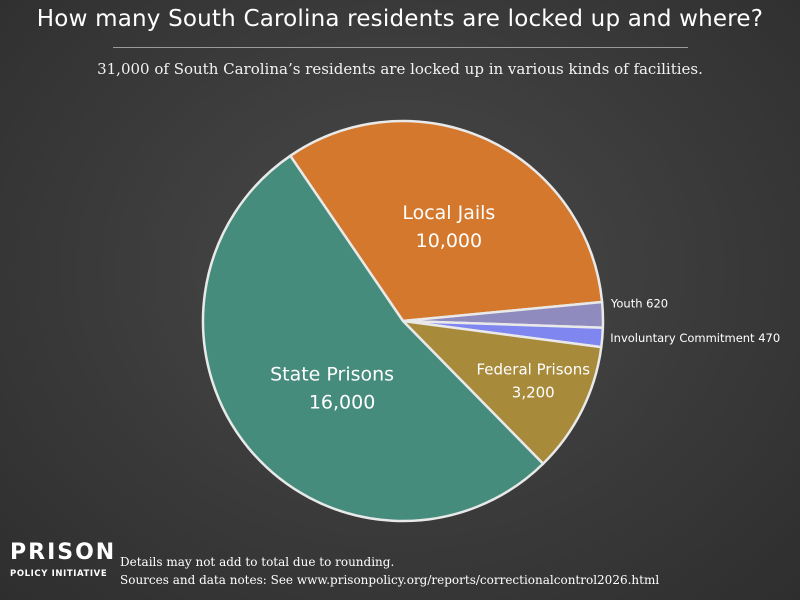 Image resolution: width=800 pixels, height=600 pixels. I want to click on logo-line-2: POLICY INITIATIVE, so click(59, 574).